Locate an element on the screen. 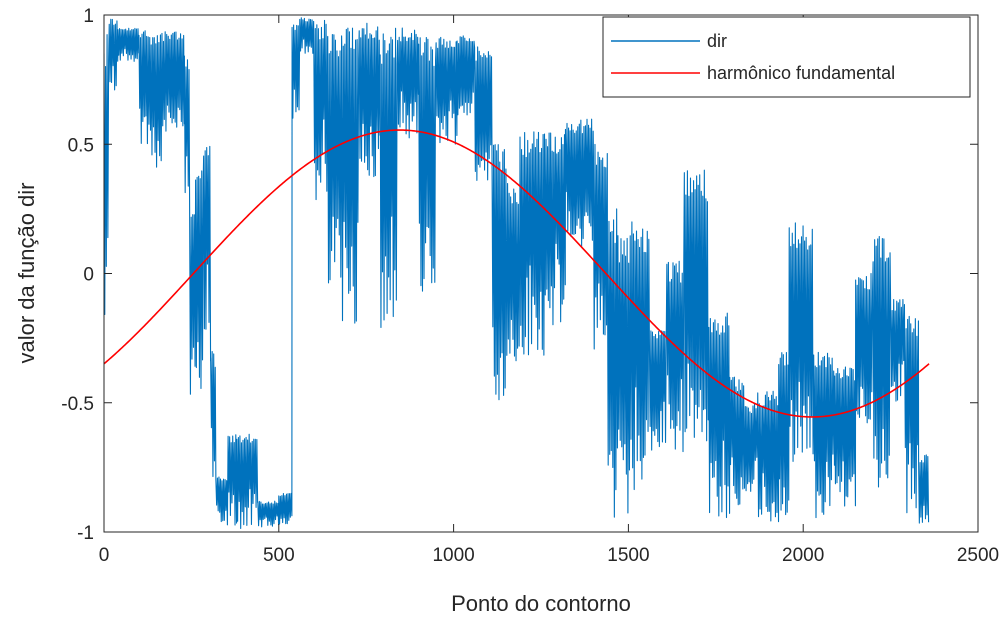  y-tick-label: 0.5 is located at coordinates (81, 145).